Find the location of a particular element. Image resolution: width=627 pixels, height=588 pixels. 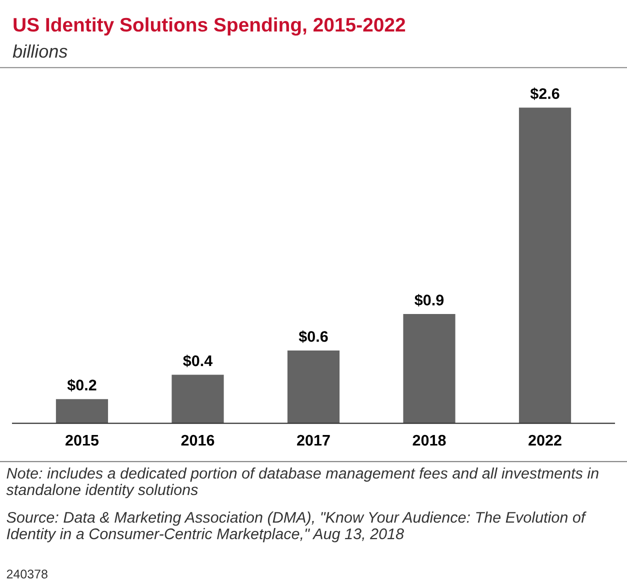

x-tick-label: 2022 is located at coordinates (545, 440).